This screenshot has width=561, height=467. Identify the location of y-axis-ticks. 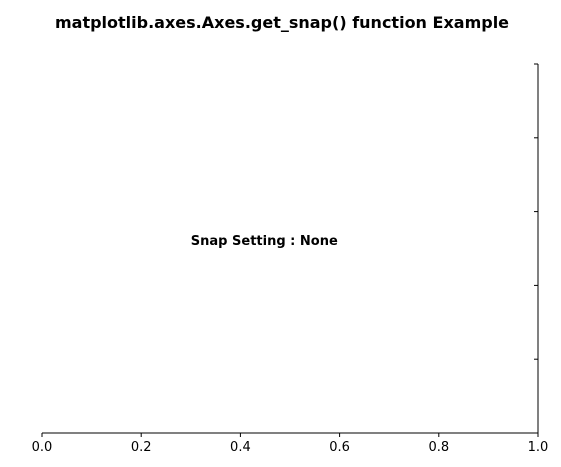
(536, 211).